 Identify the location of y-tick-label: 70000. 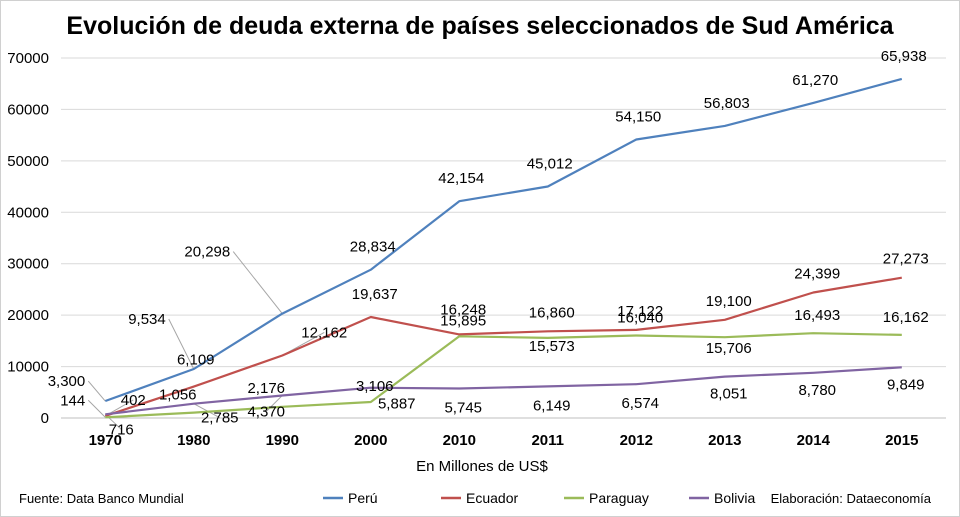
(28, 58).